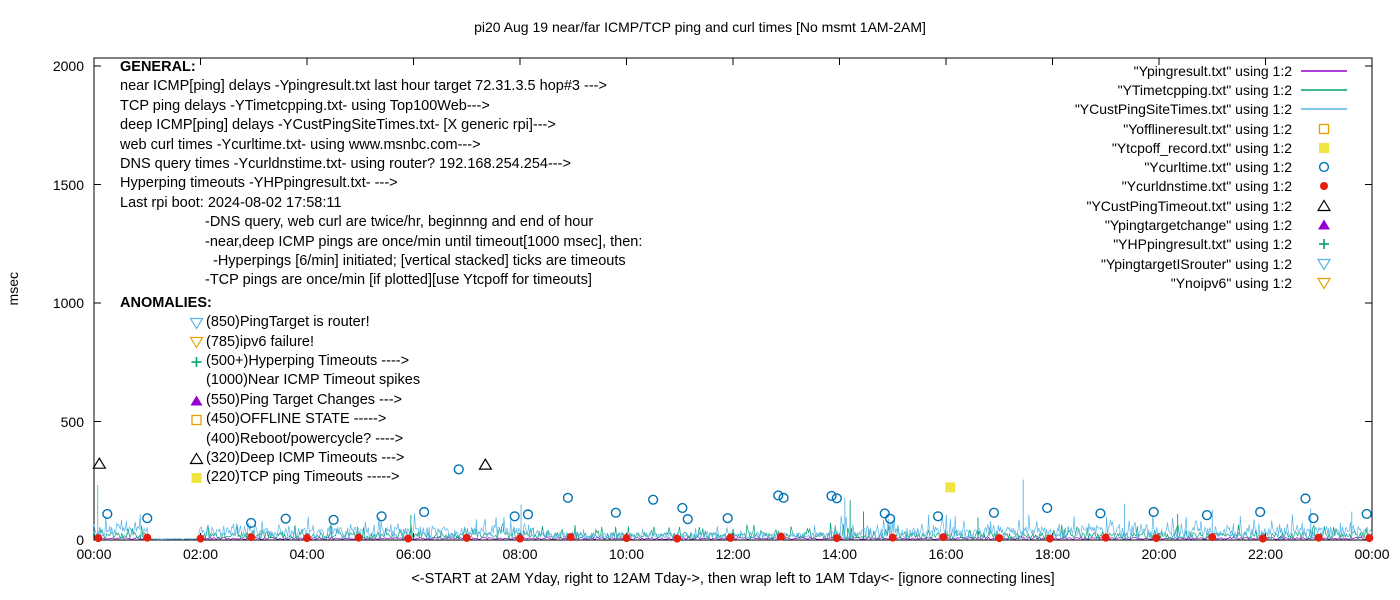 The image size is (1400, 600). Describe the element at coordinates (1207, 128) in the screenshot. I see `legend-label: "Yofflineresult.txt" using 1:2` at that location.